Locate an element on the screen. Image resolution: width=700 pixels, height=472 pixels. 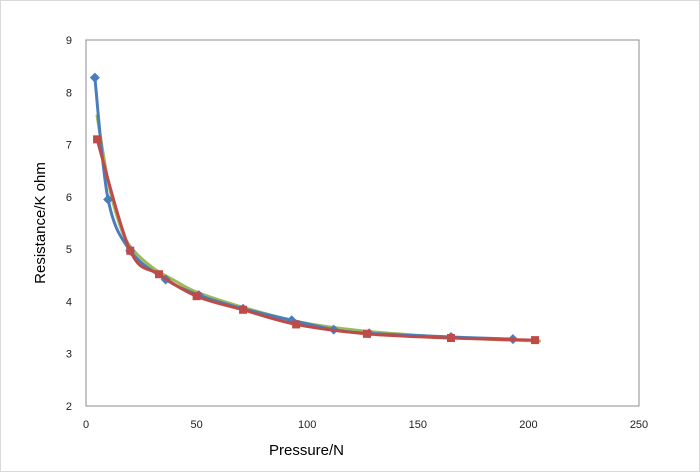
x-tick-label: 200 is located at coordinates (528, 425).